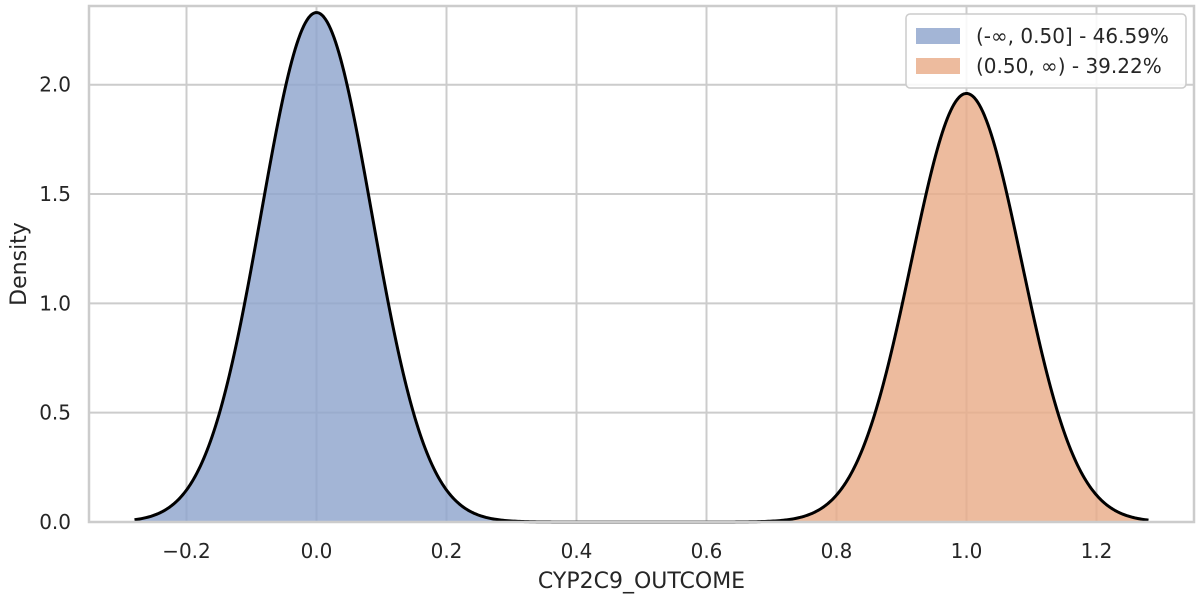 The width and height of the screenshot is (1200, 600). Describe the element at coordinates (577, 551) in the screenshot. I see `x-tick-label: 0.4` at that location.